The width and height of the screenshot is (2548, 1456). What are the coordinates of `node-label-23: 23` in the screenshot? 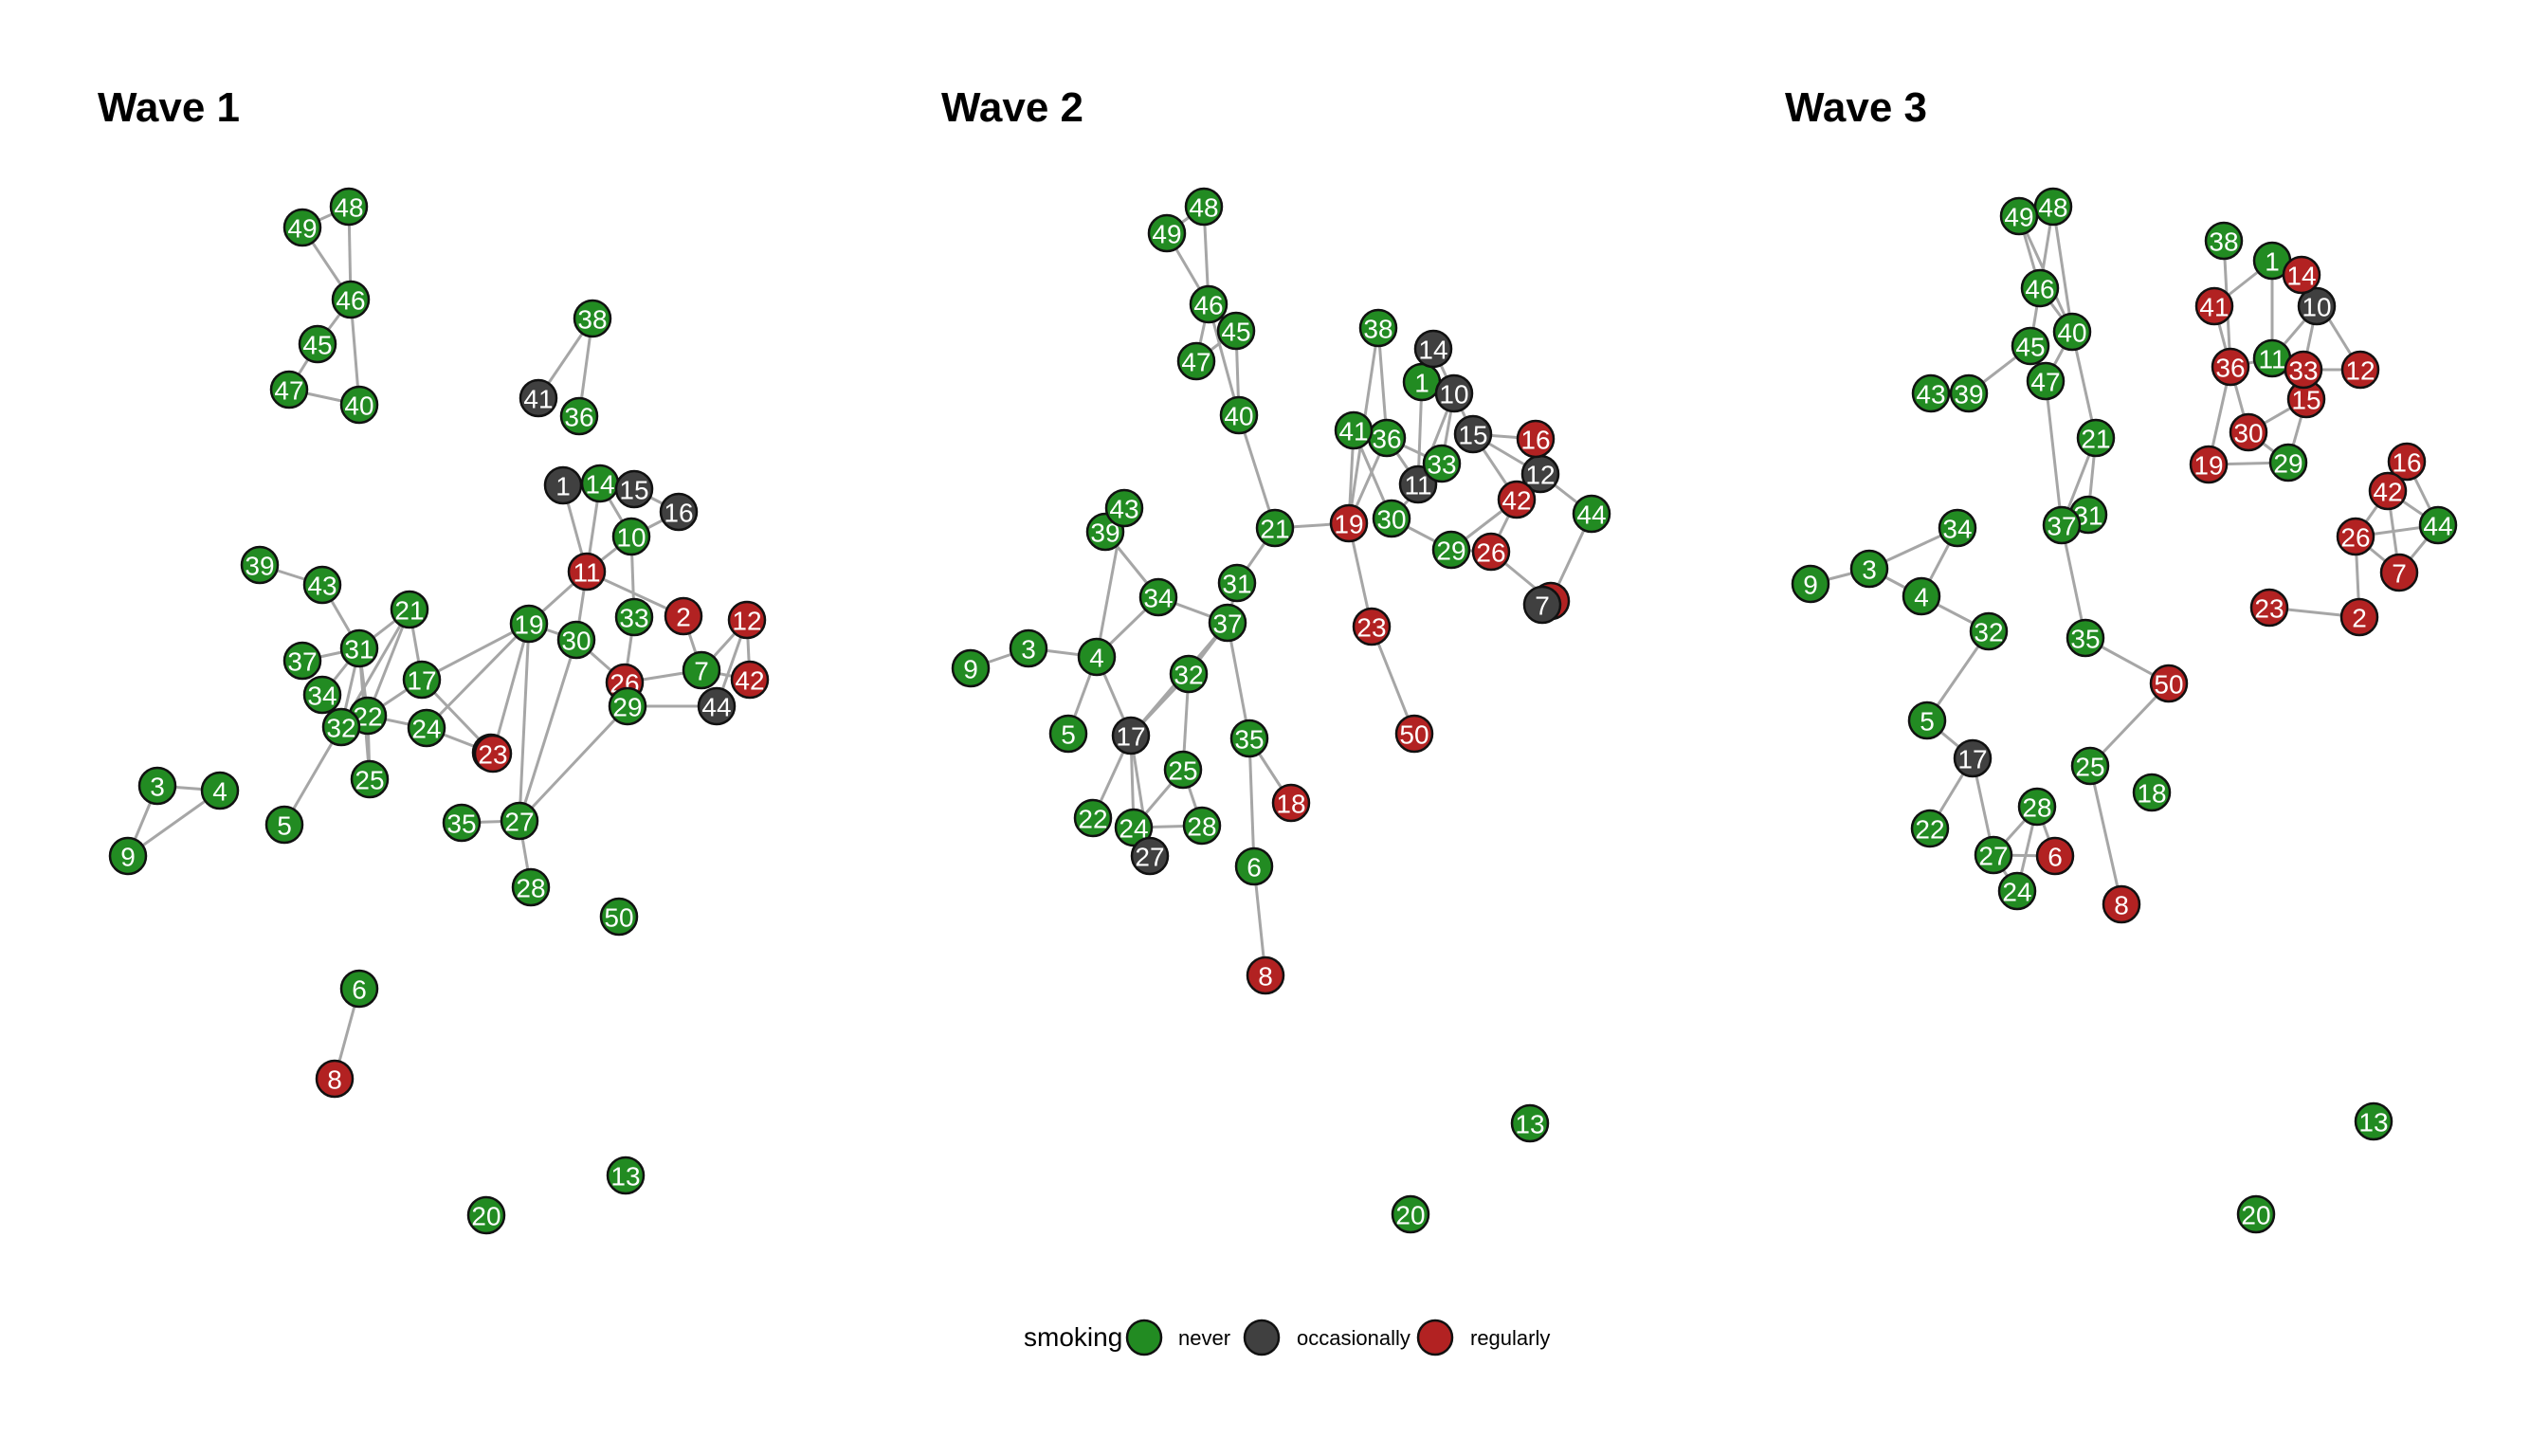 It's located at (1371, 628).